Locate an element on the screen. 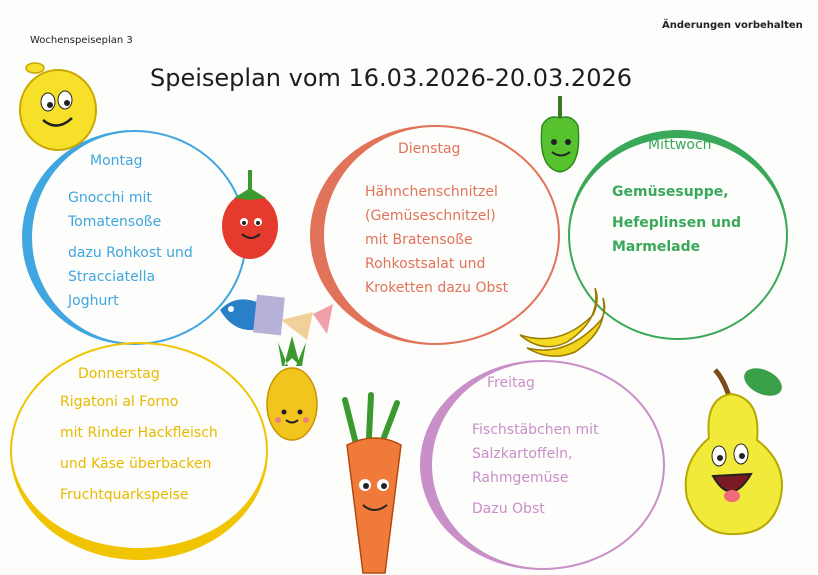 The image size is (818, 575). meal-line: dazu Rohkost und is located at coordinates (130, 253).